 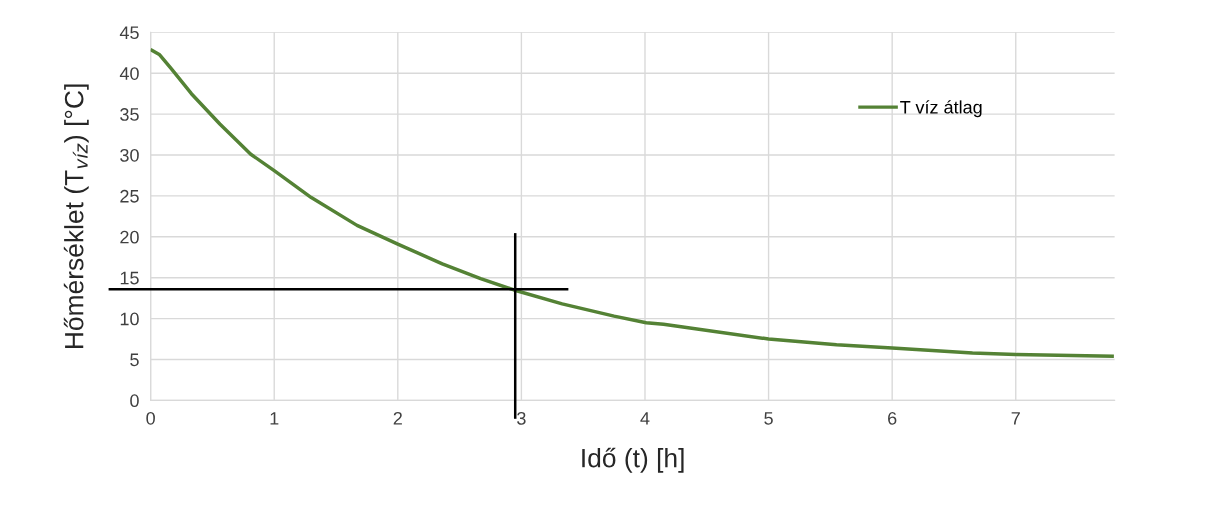 I want to click on x-tick-label: 2, so click(x=397, y=418).